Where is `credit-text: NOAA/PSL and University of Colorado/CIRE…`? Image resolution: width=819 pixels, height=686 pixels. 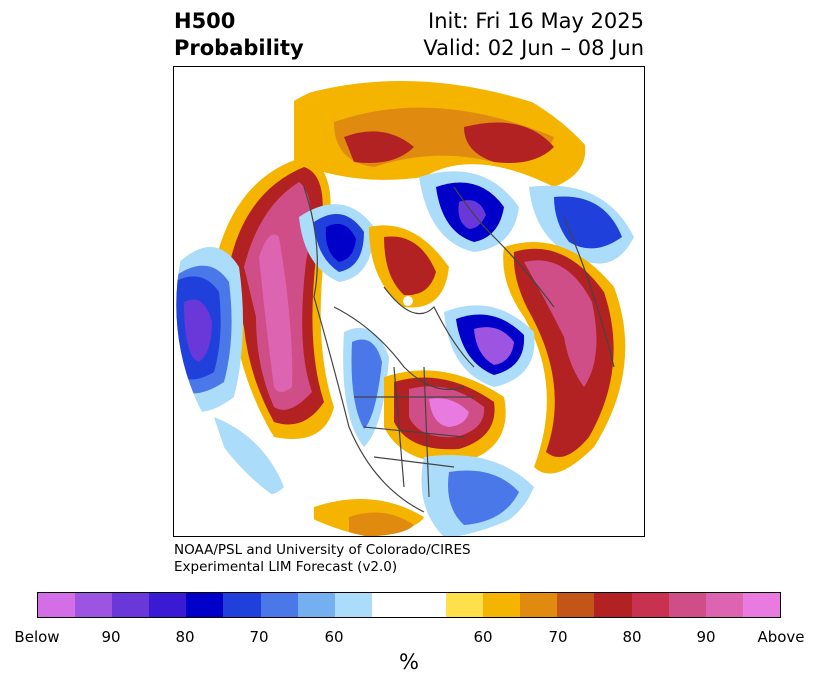 credit-text: NOAA/PSL and University of Colorado/CIRE… is located at coordinates (322, 559).